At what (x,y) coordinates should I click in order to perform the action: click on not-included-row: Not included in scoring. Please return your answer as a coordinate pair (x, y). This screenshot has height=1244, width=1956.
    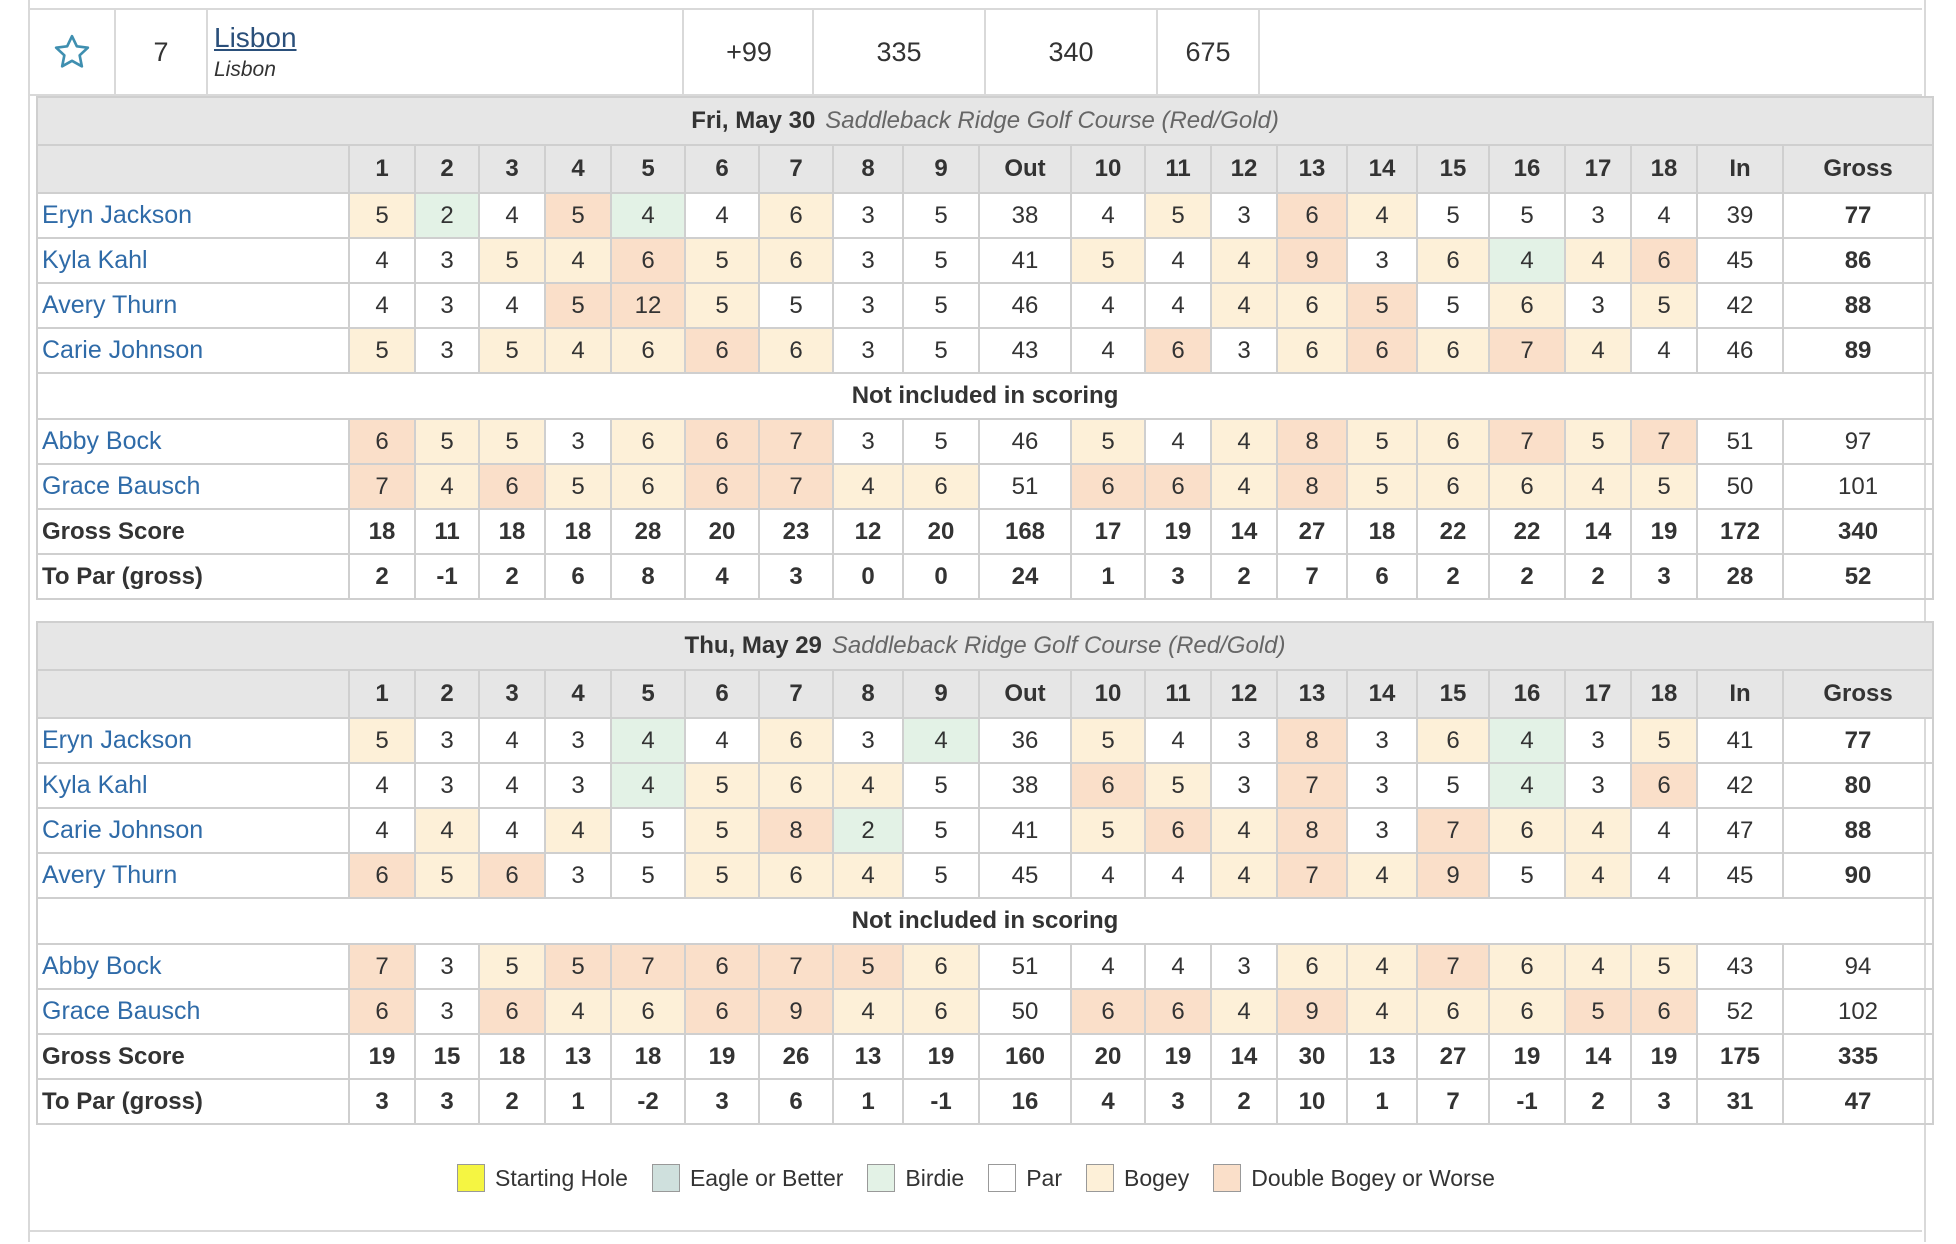
    Looking at the image, I should click on (985, 396).